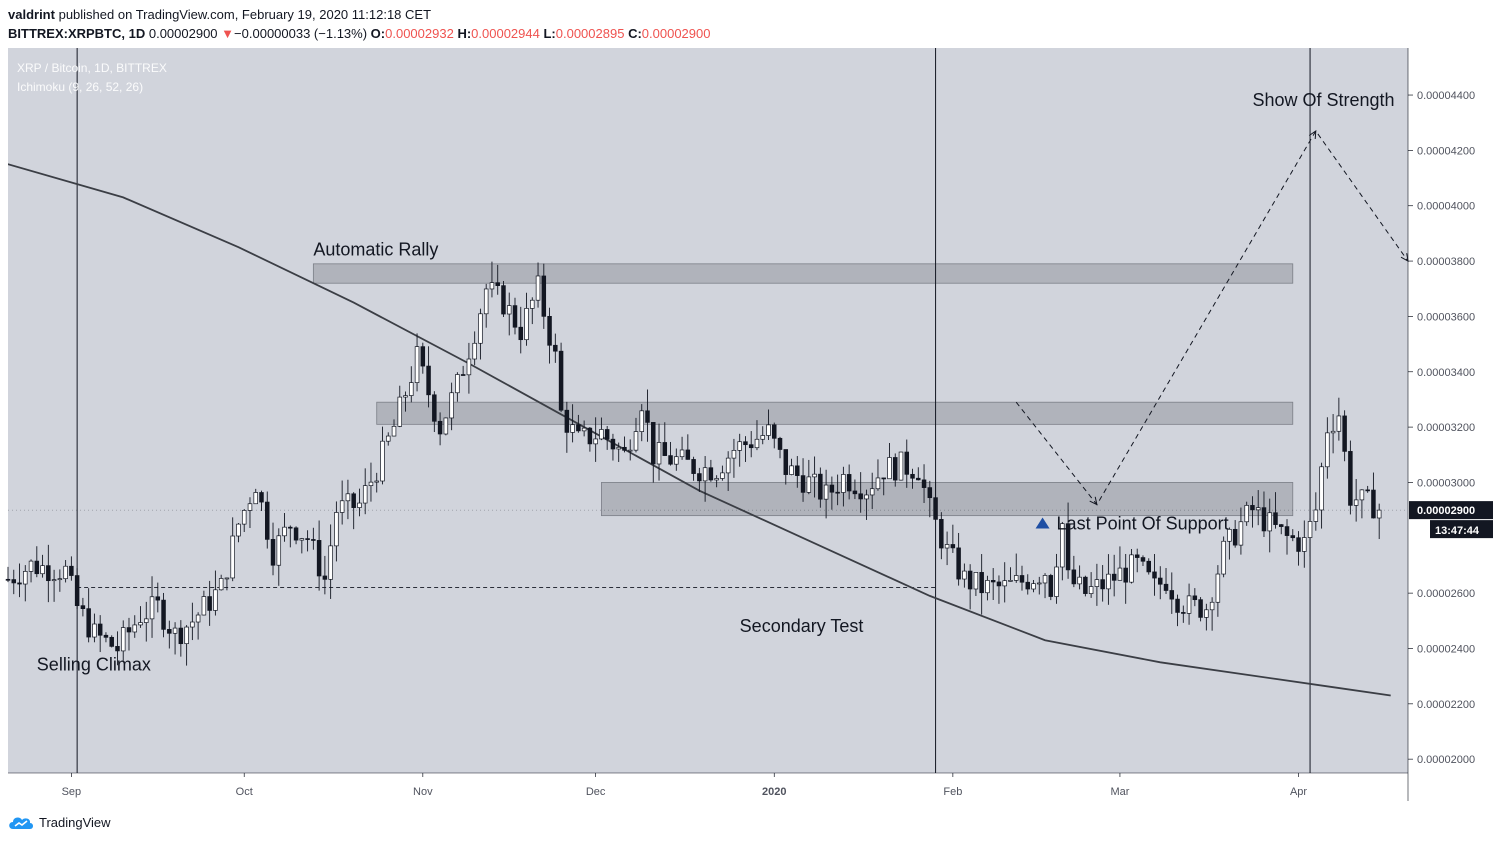 The height and width of the screenshot is (844, 1503). I want to click on open-value: 0.00002932, so click(419, 33).